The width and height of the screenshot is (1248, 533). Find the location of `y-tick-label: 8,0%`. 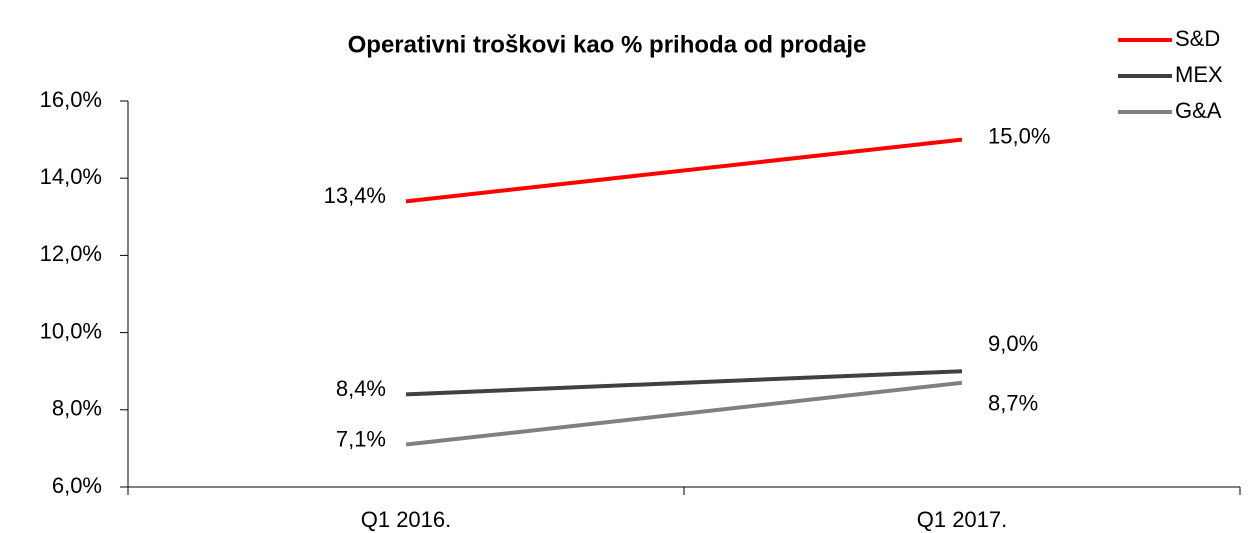

y-tick-label: 8,0% is located at coordinates (77, 408).